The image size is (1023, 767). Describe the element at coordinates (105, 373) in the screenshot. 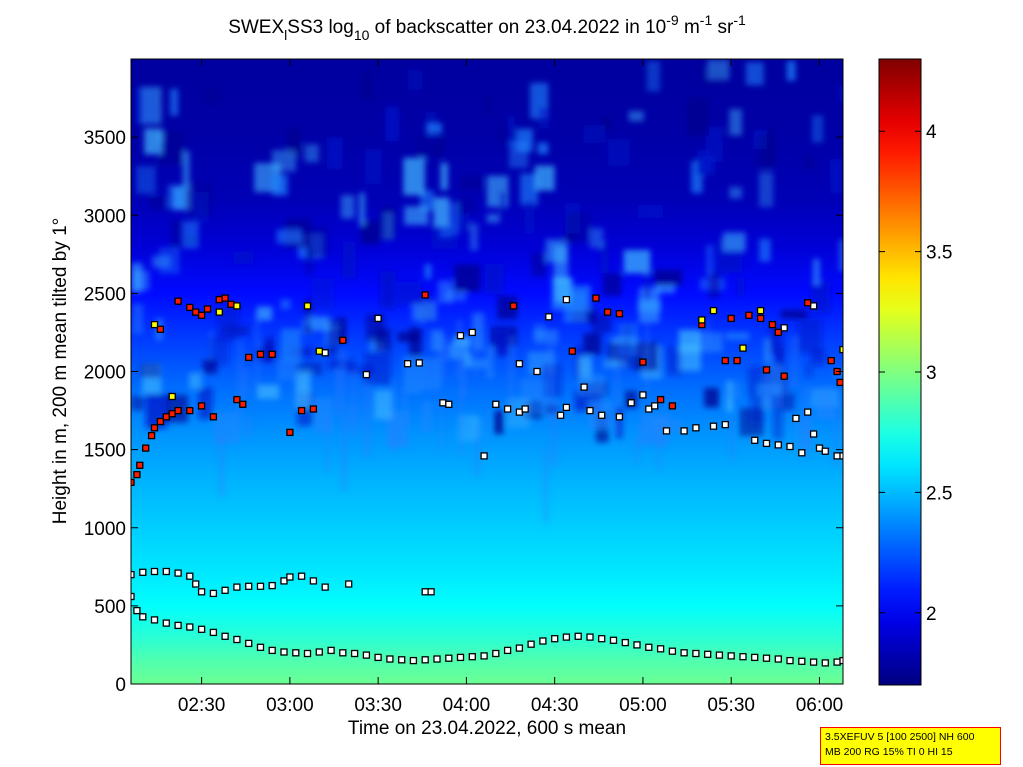

I see `y-tick-label: 2000` at that location.